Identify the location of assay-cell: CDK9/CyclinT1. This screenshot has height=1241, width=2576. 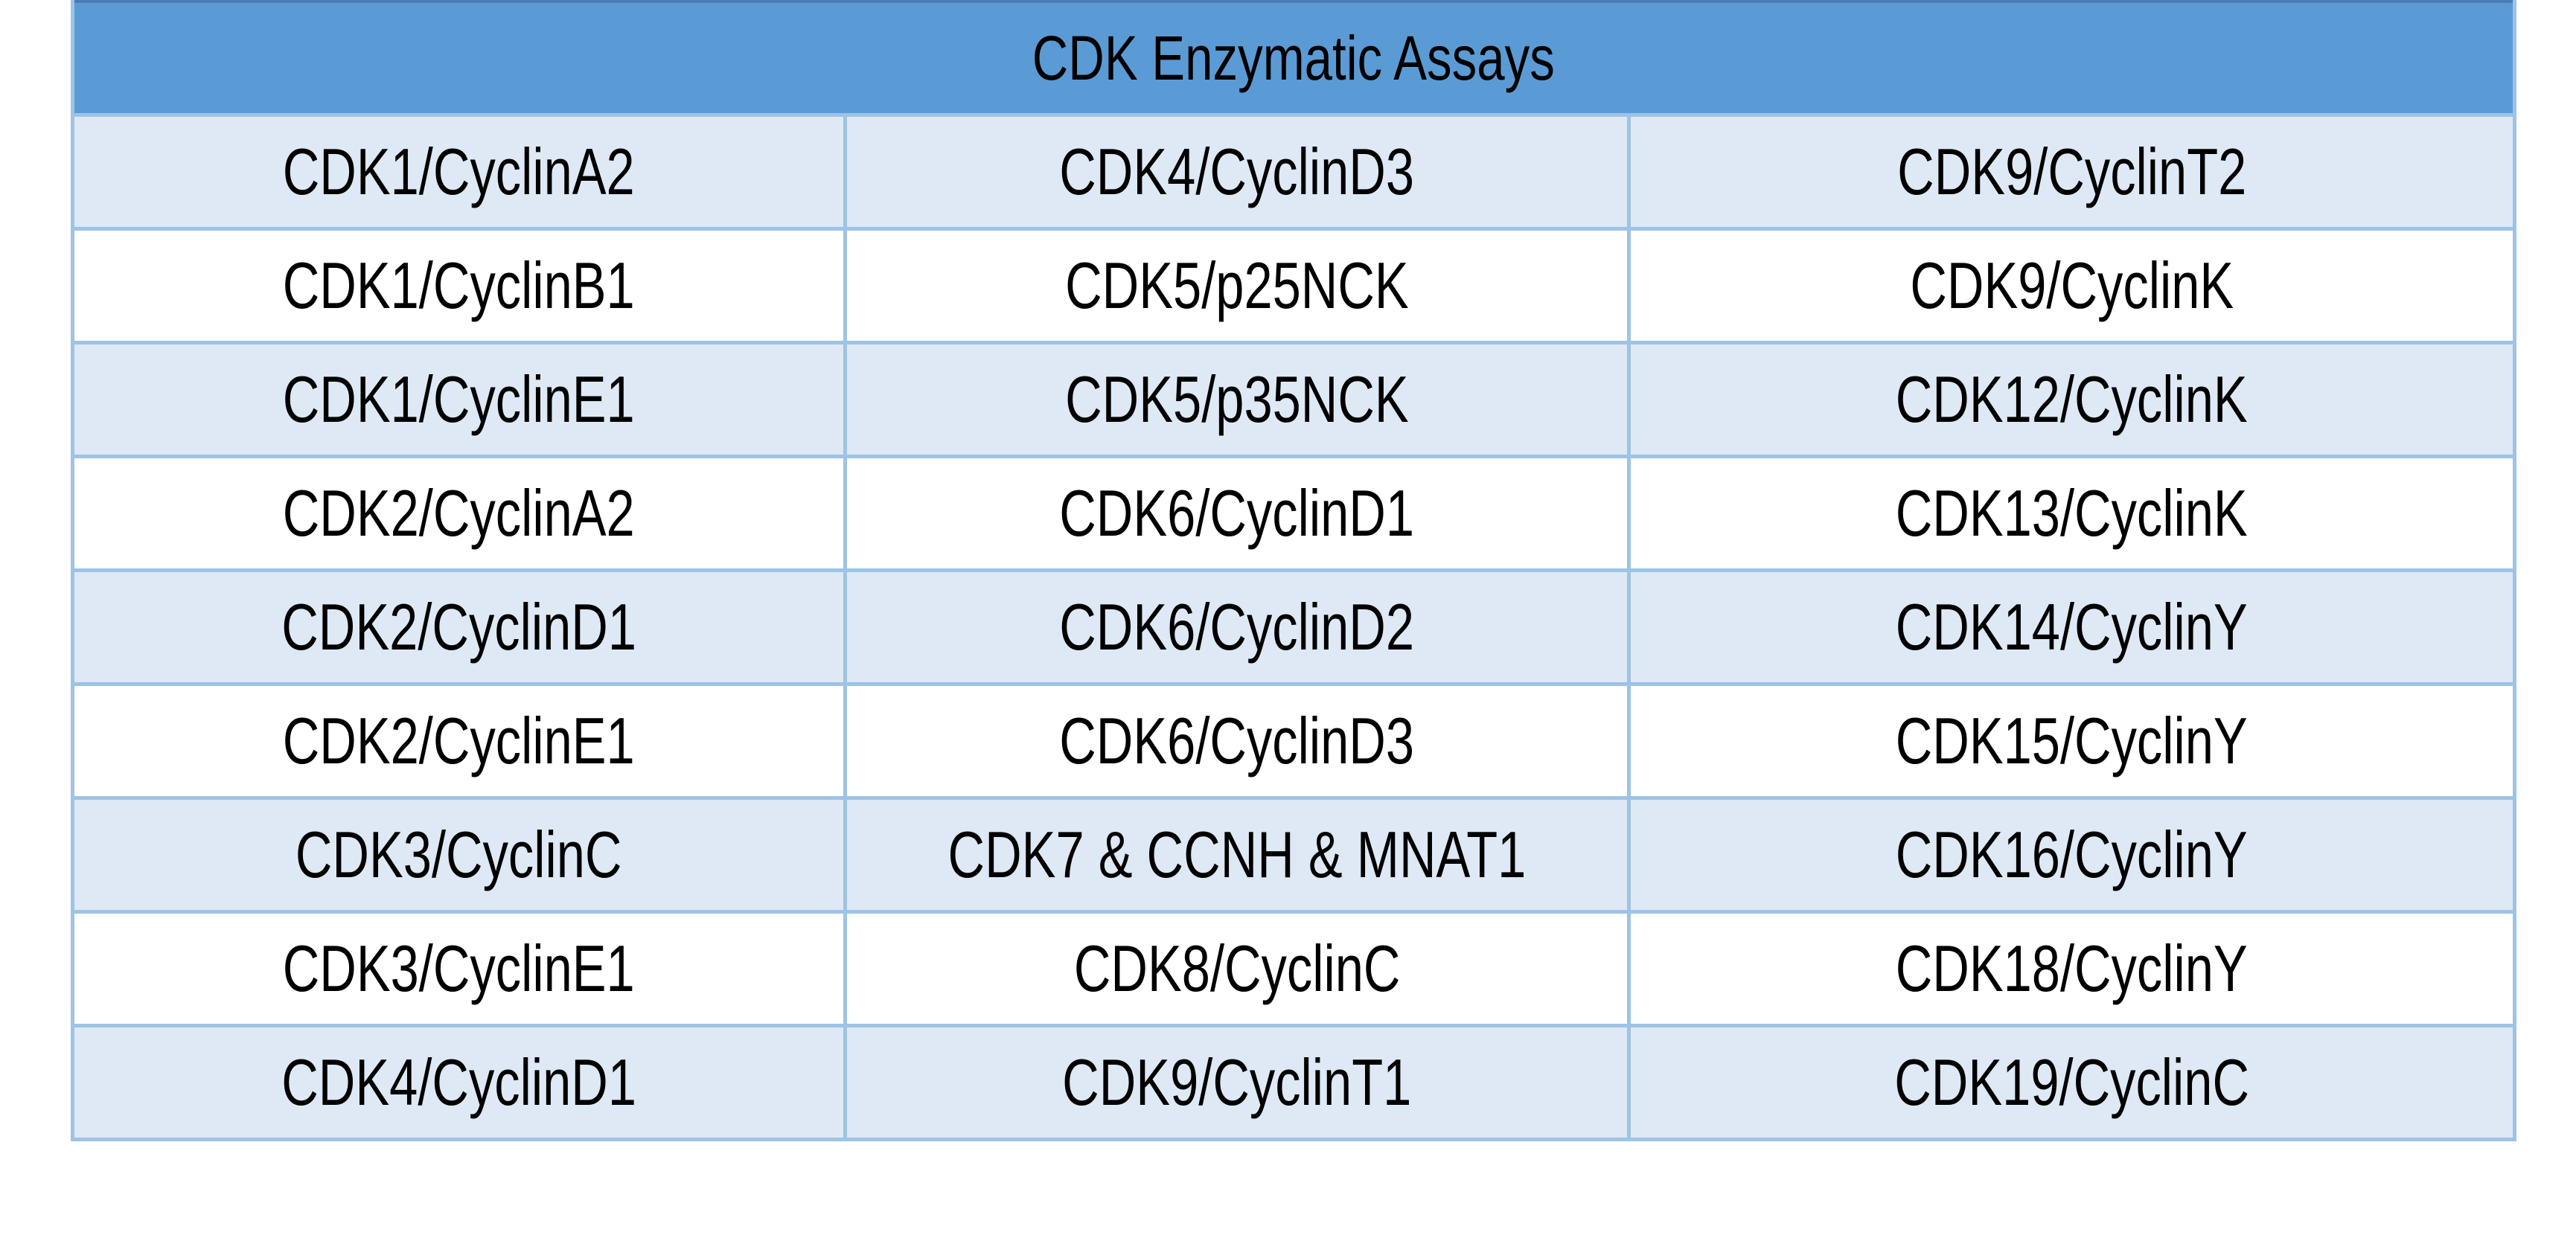
(1237, 1083).